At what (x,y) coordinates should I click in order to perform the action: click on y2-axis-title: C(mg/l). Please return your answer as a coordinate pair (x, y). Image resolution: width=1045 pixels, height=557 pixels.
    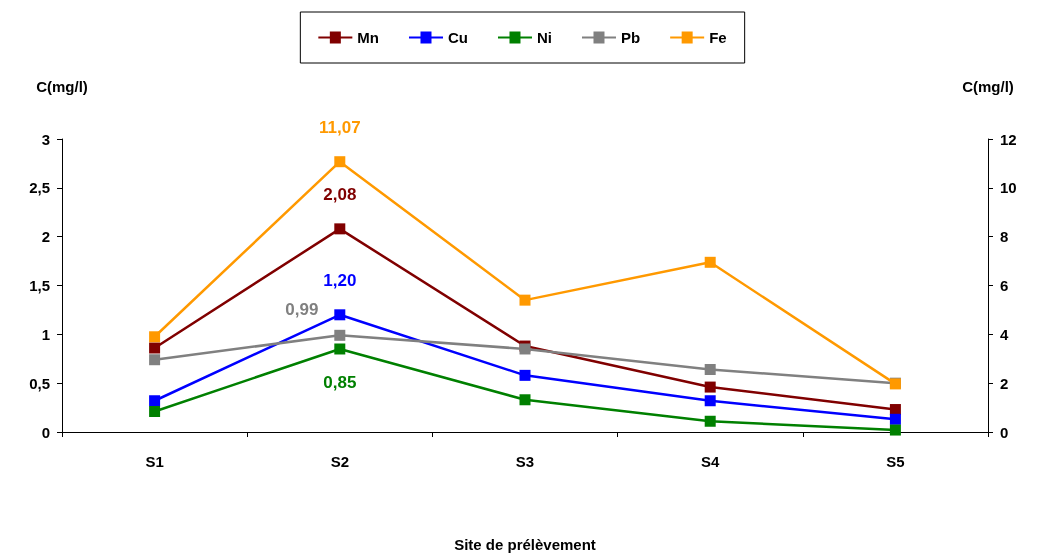
    Looking at the image, I should click on (988, 86).